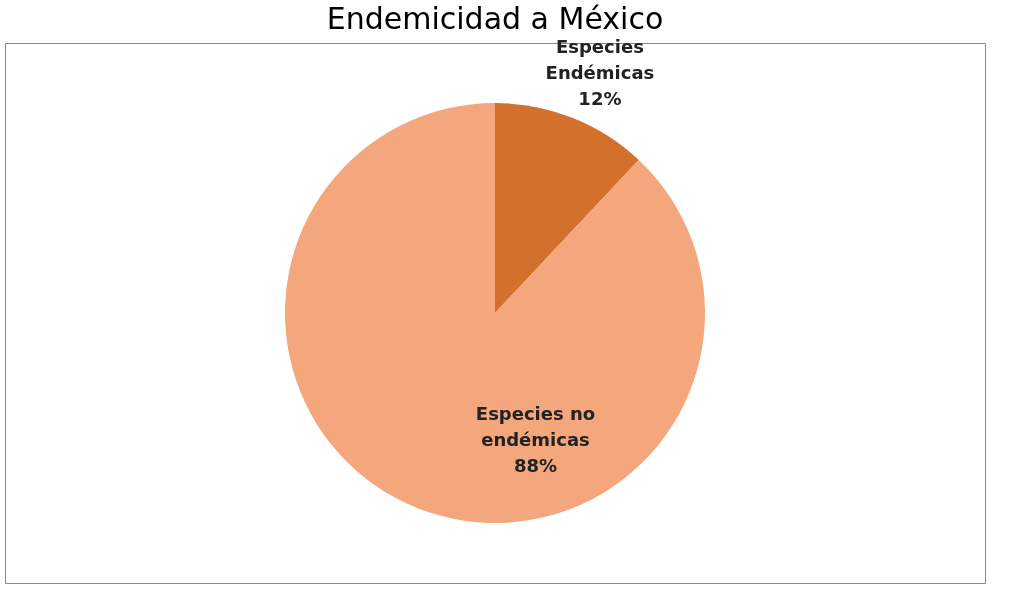  Describe the element at coordinates (600, 99) in the screenshot. I see `data-label: 12%` at that location.